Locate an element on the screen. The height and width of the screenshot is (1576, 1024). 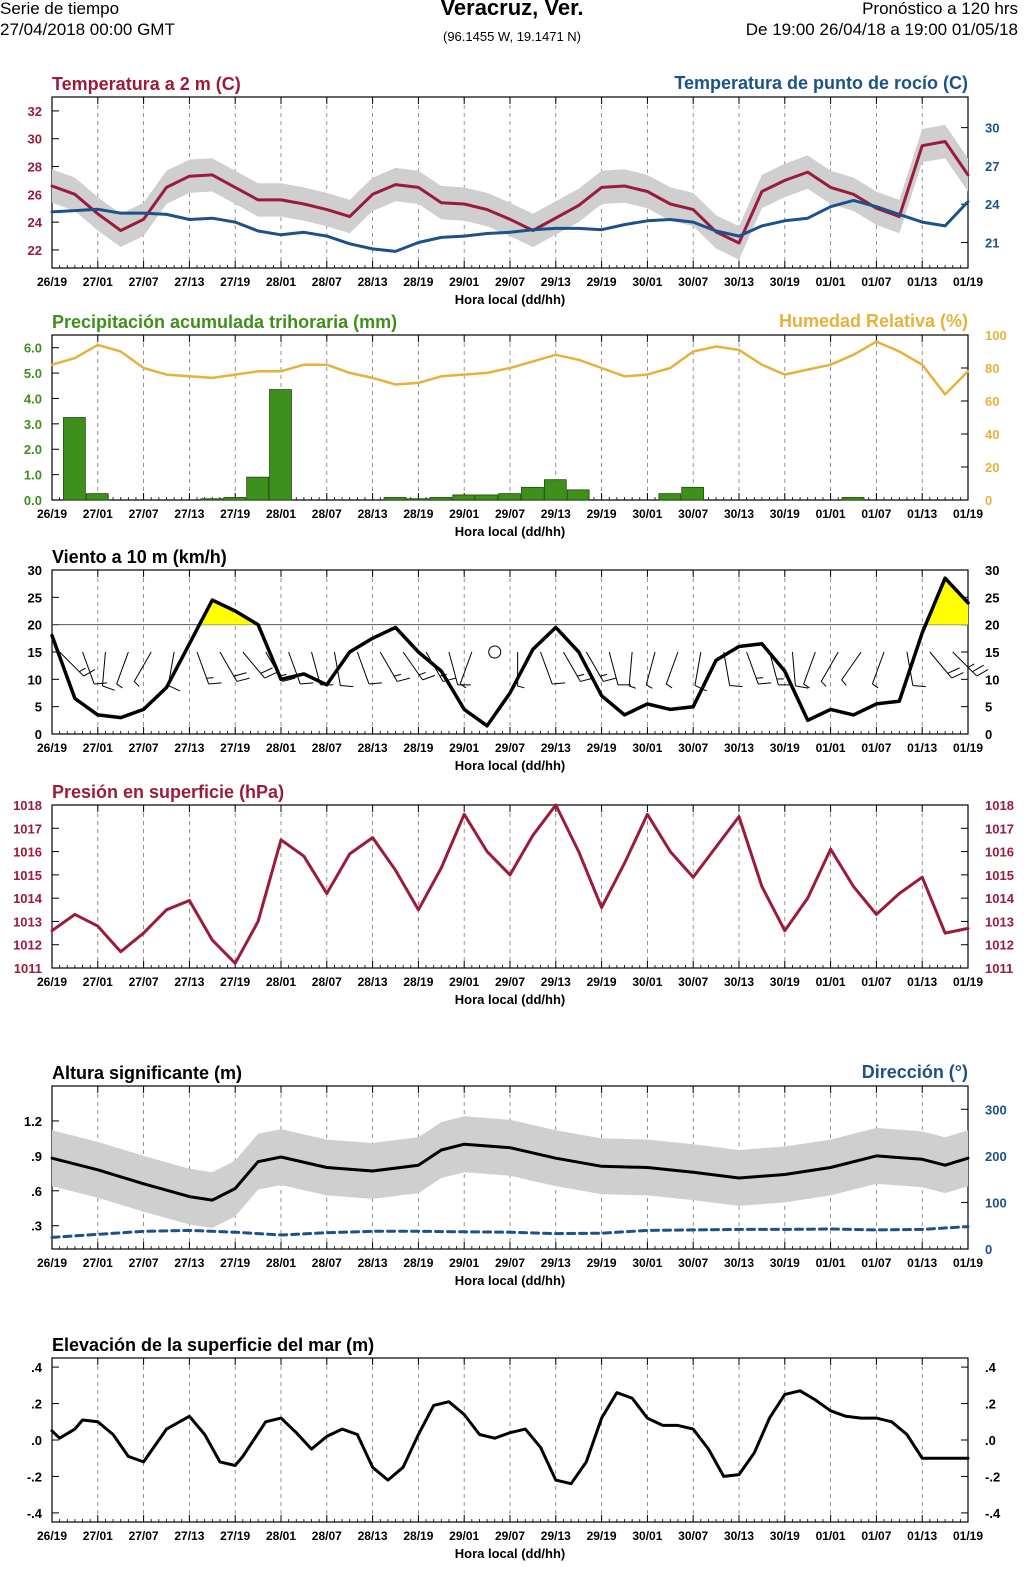
chart-title-left: Temperatura a 2 m (C) is located at coordinates (146, 84).